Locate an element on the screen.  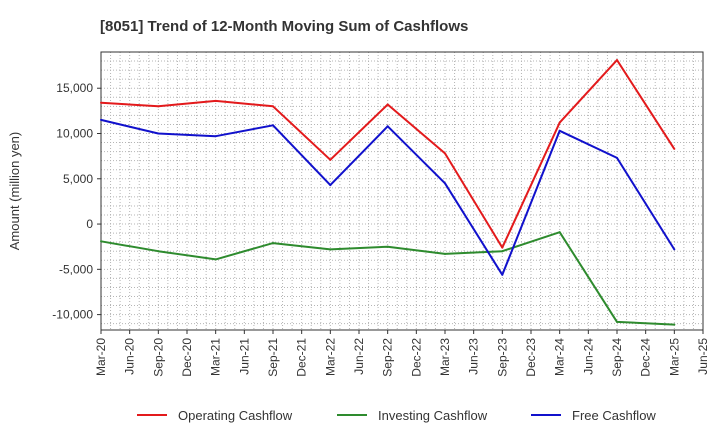
y-axis-label: Amount (million yen) is located at coordinates (14, 191).